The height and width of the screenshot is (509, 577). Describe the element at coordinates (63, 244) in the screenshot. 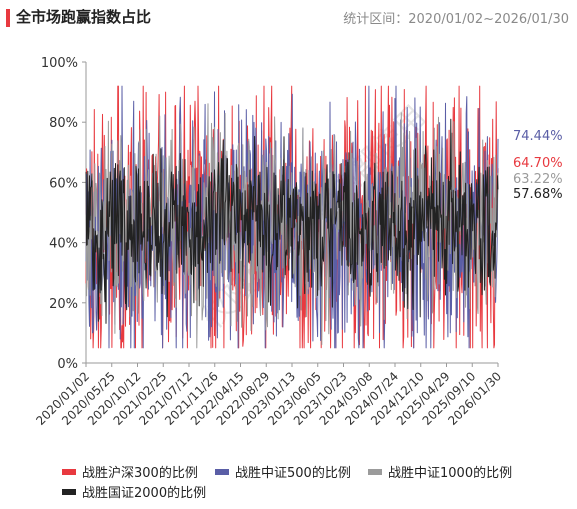

I see `y-tick-label: 40%` at that location.